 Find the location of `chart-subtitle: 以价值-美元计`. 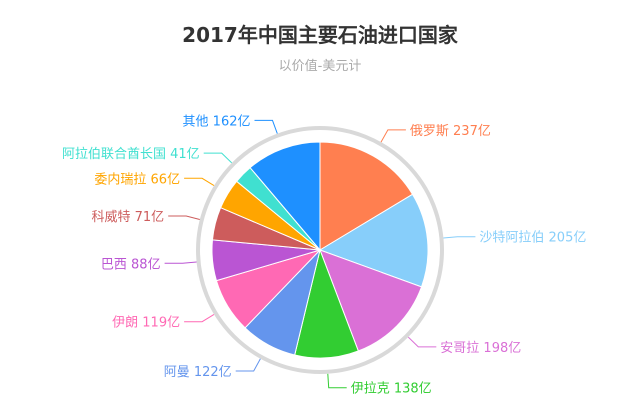

chart-subtitle: 以价值-美元计 is located at coordinates (320, 66).